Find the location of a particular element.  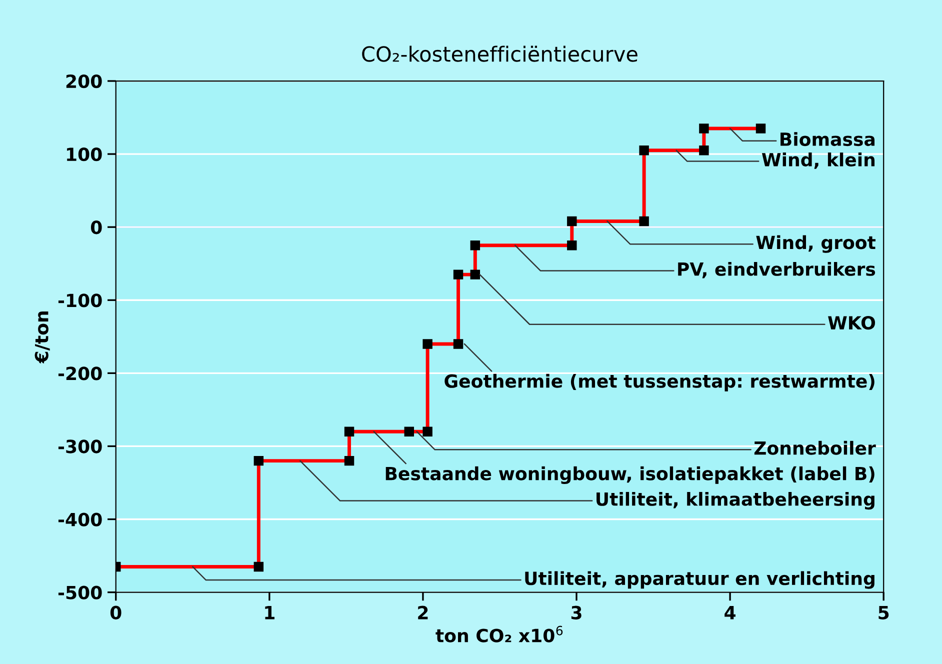

x-tick-label: 3 is located at coordinates (576, 613).